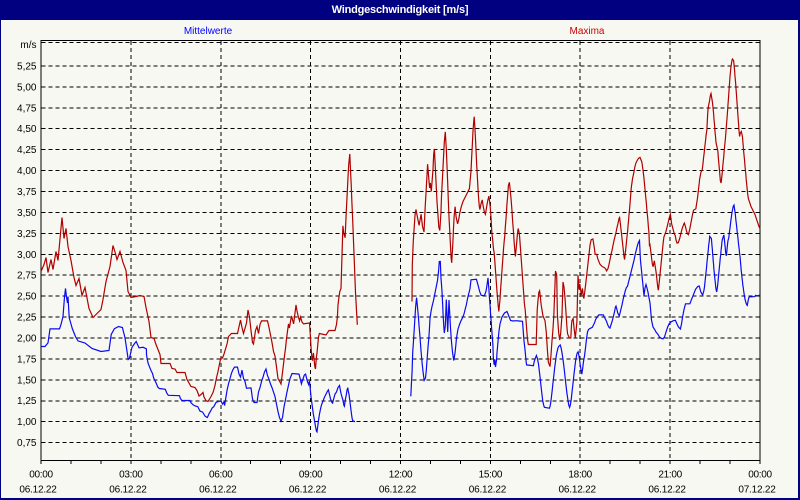  I want to click on svg-text: 4,50, so click(27, 129).